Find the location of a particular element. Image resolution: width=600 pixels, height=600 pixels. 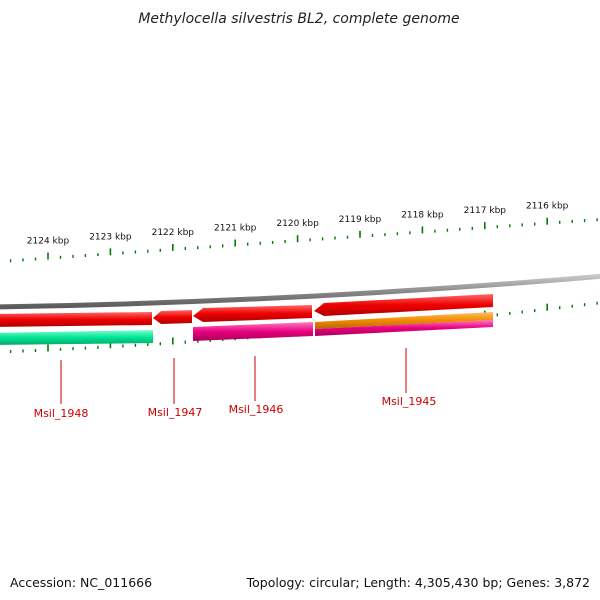

scale-label: 2119 kbp is located at coordinates (360, 220).